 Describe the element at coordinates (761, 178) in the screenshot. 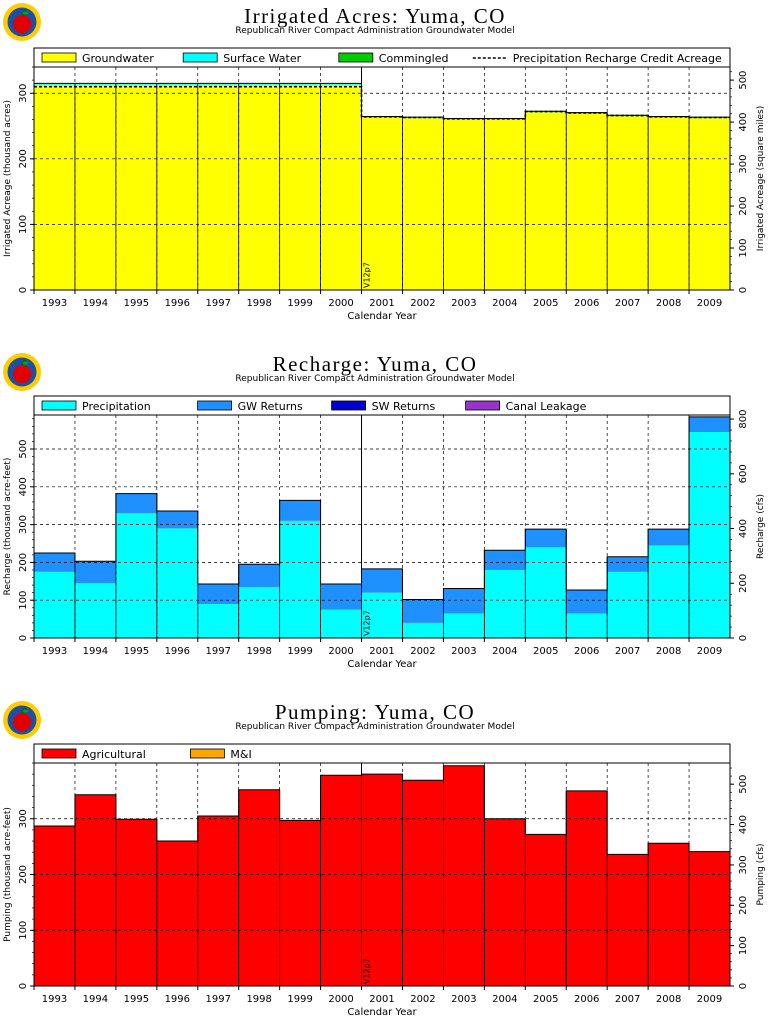

I see `y2-axis-title: Irrigated Acreage (square miles)` at that location.